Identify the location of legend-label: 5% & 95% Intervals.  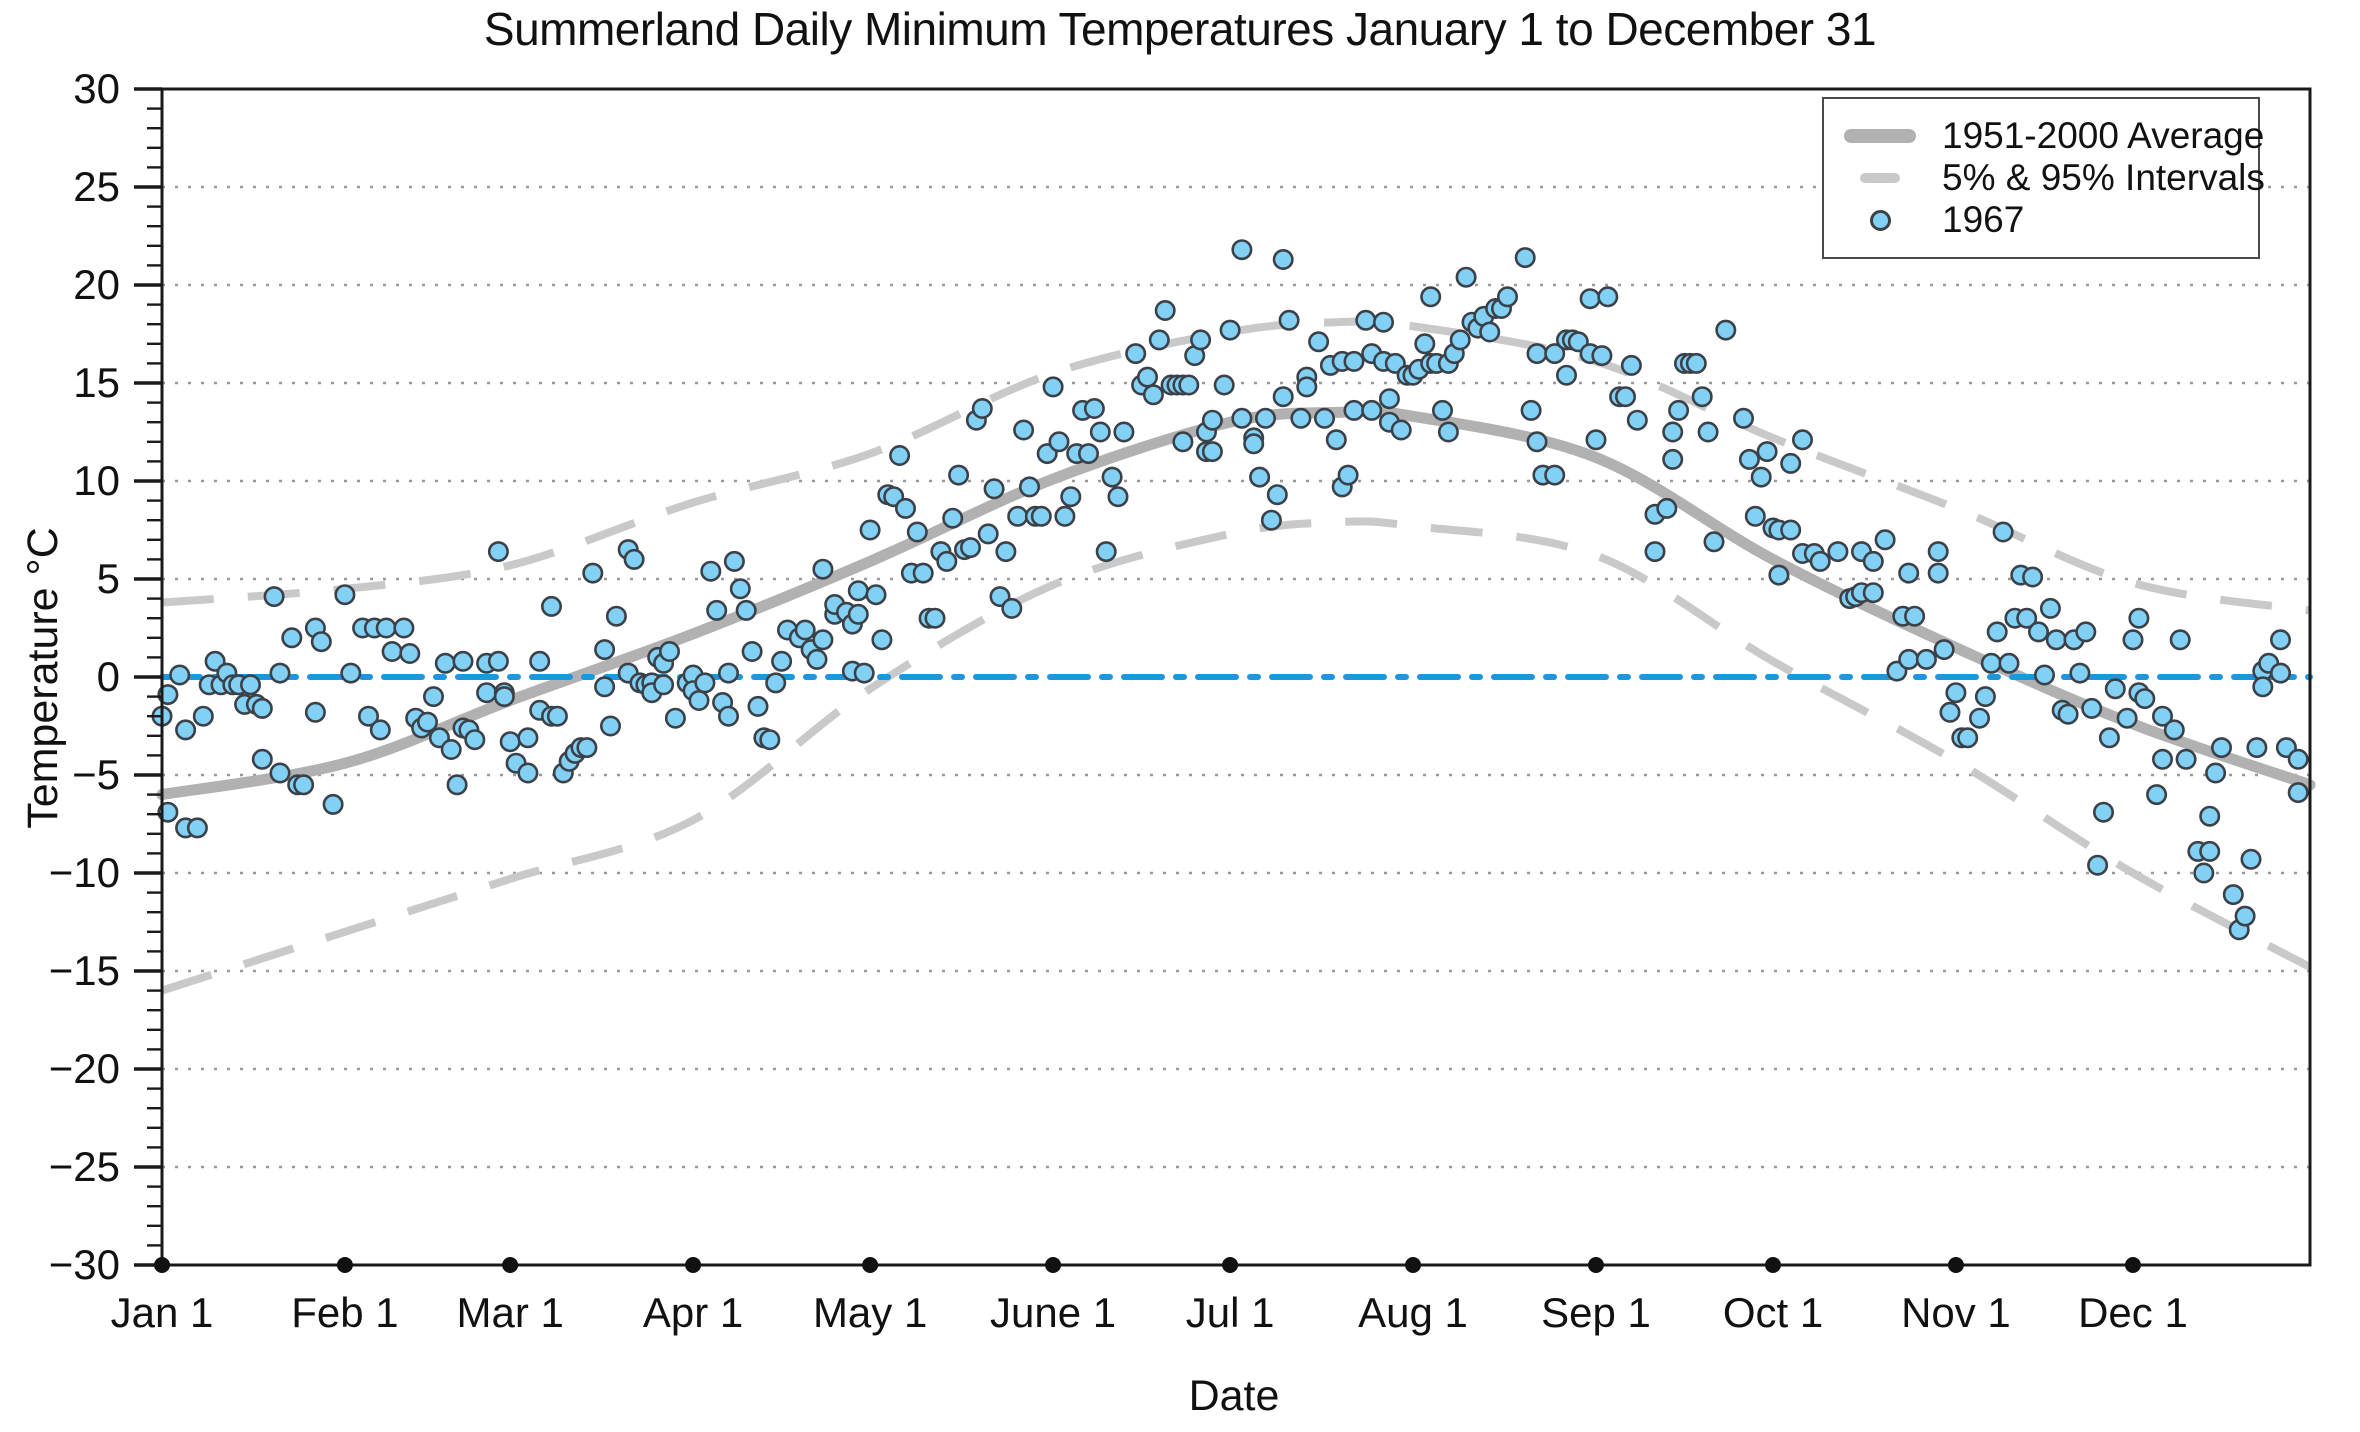
(2103, 177).